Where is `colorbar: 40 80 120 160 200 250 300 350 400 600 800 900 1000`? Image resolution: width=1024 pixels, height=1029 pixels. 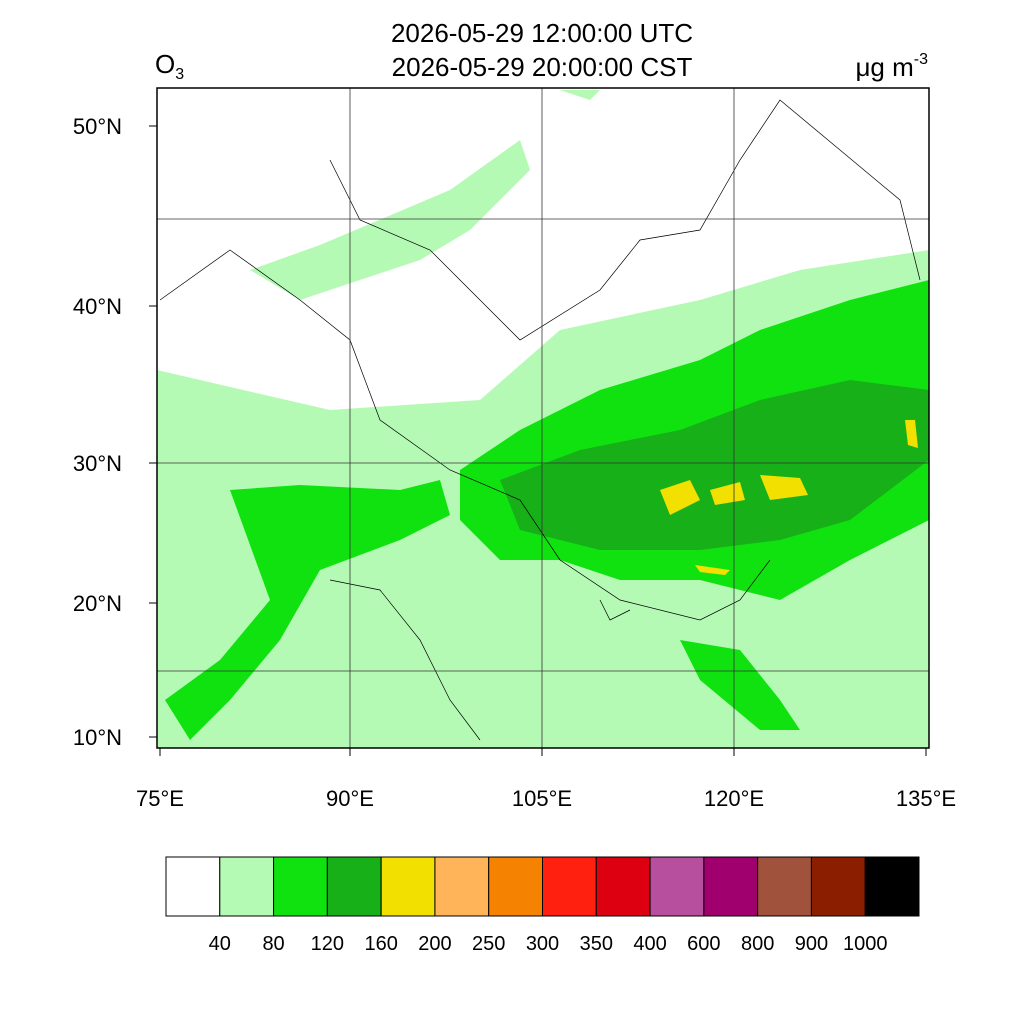
colorbar: 40 80 120 160 200 250 300 350 400 600 800 900 1000 is located at coordinates (542, 905).